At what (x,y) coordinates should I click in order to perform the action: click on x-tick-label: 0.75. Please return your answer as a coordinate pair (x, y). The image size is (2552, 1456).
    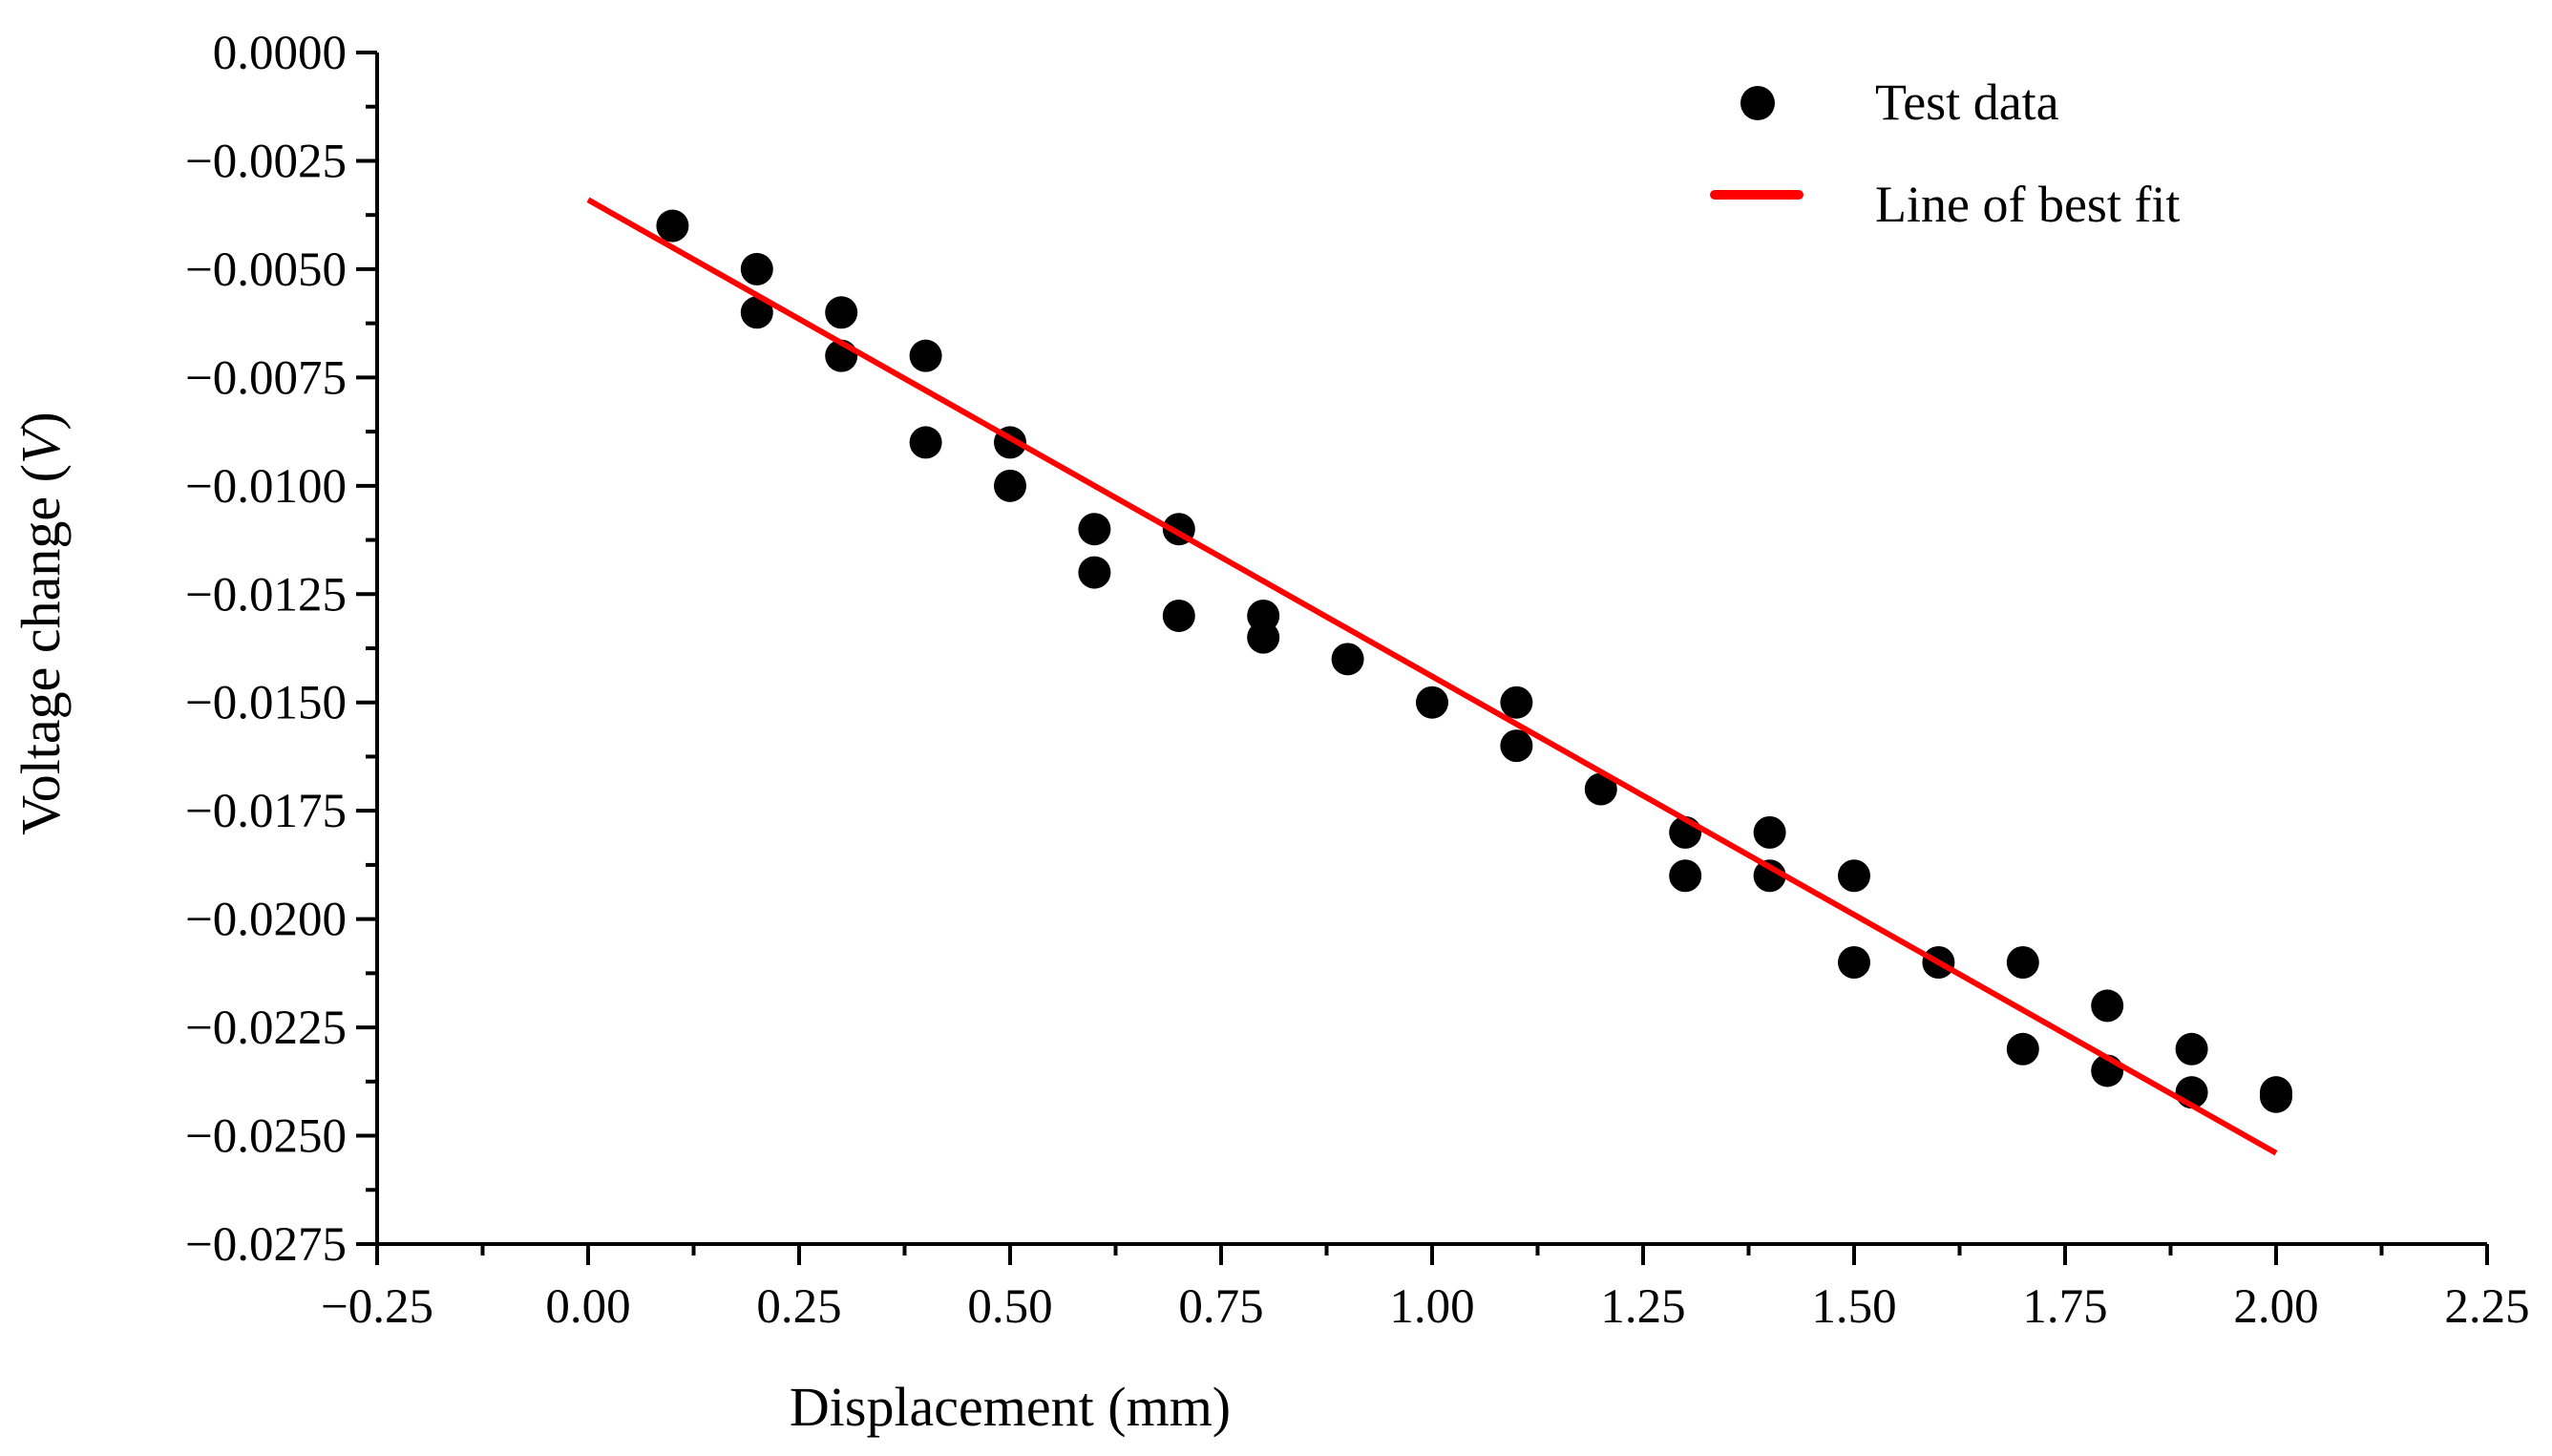
    Looking at the image, I should click on (1220, 1307).